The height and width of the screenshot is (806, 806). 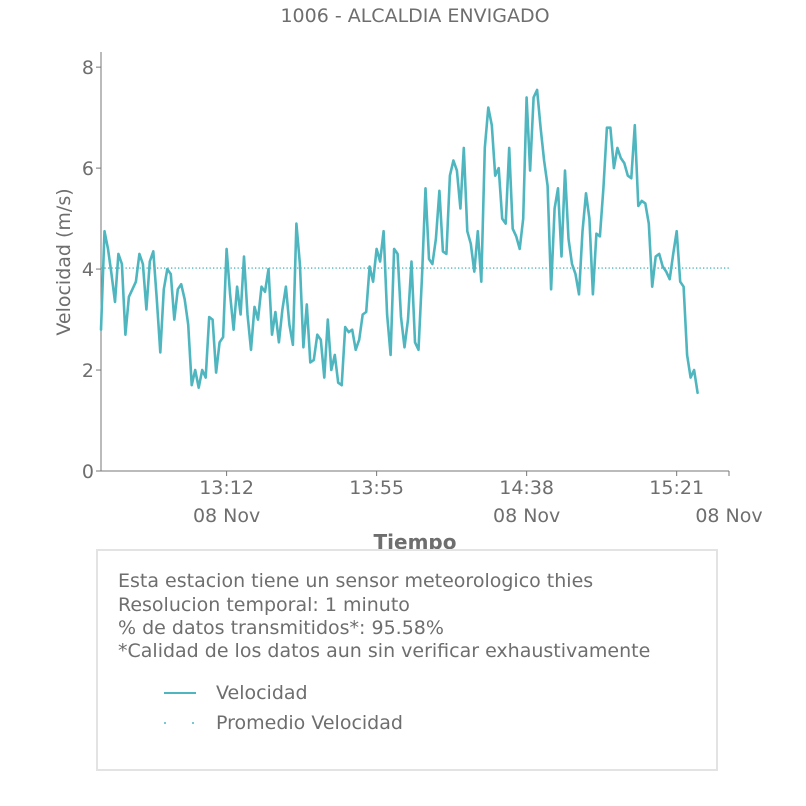 I want to click on x-tick-label: 13:12, so click(x=226, y=488).